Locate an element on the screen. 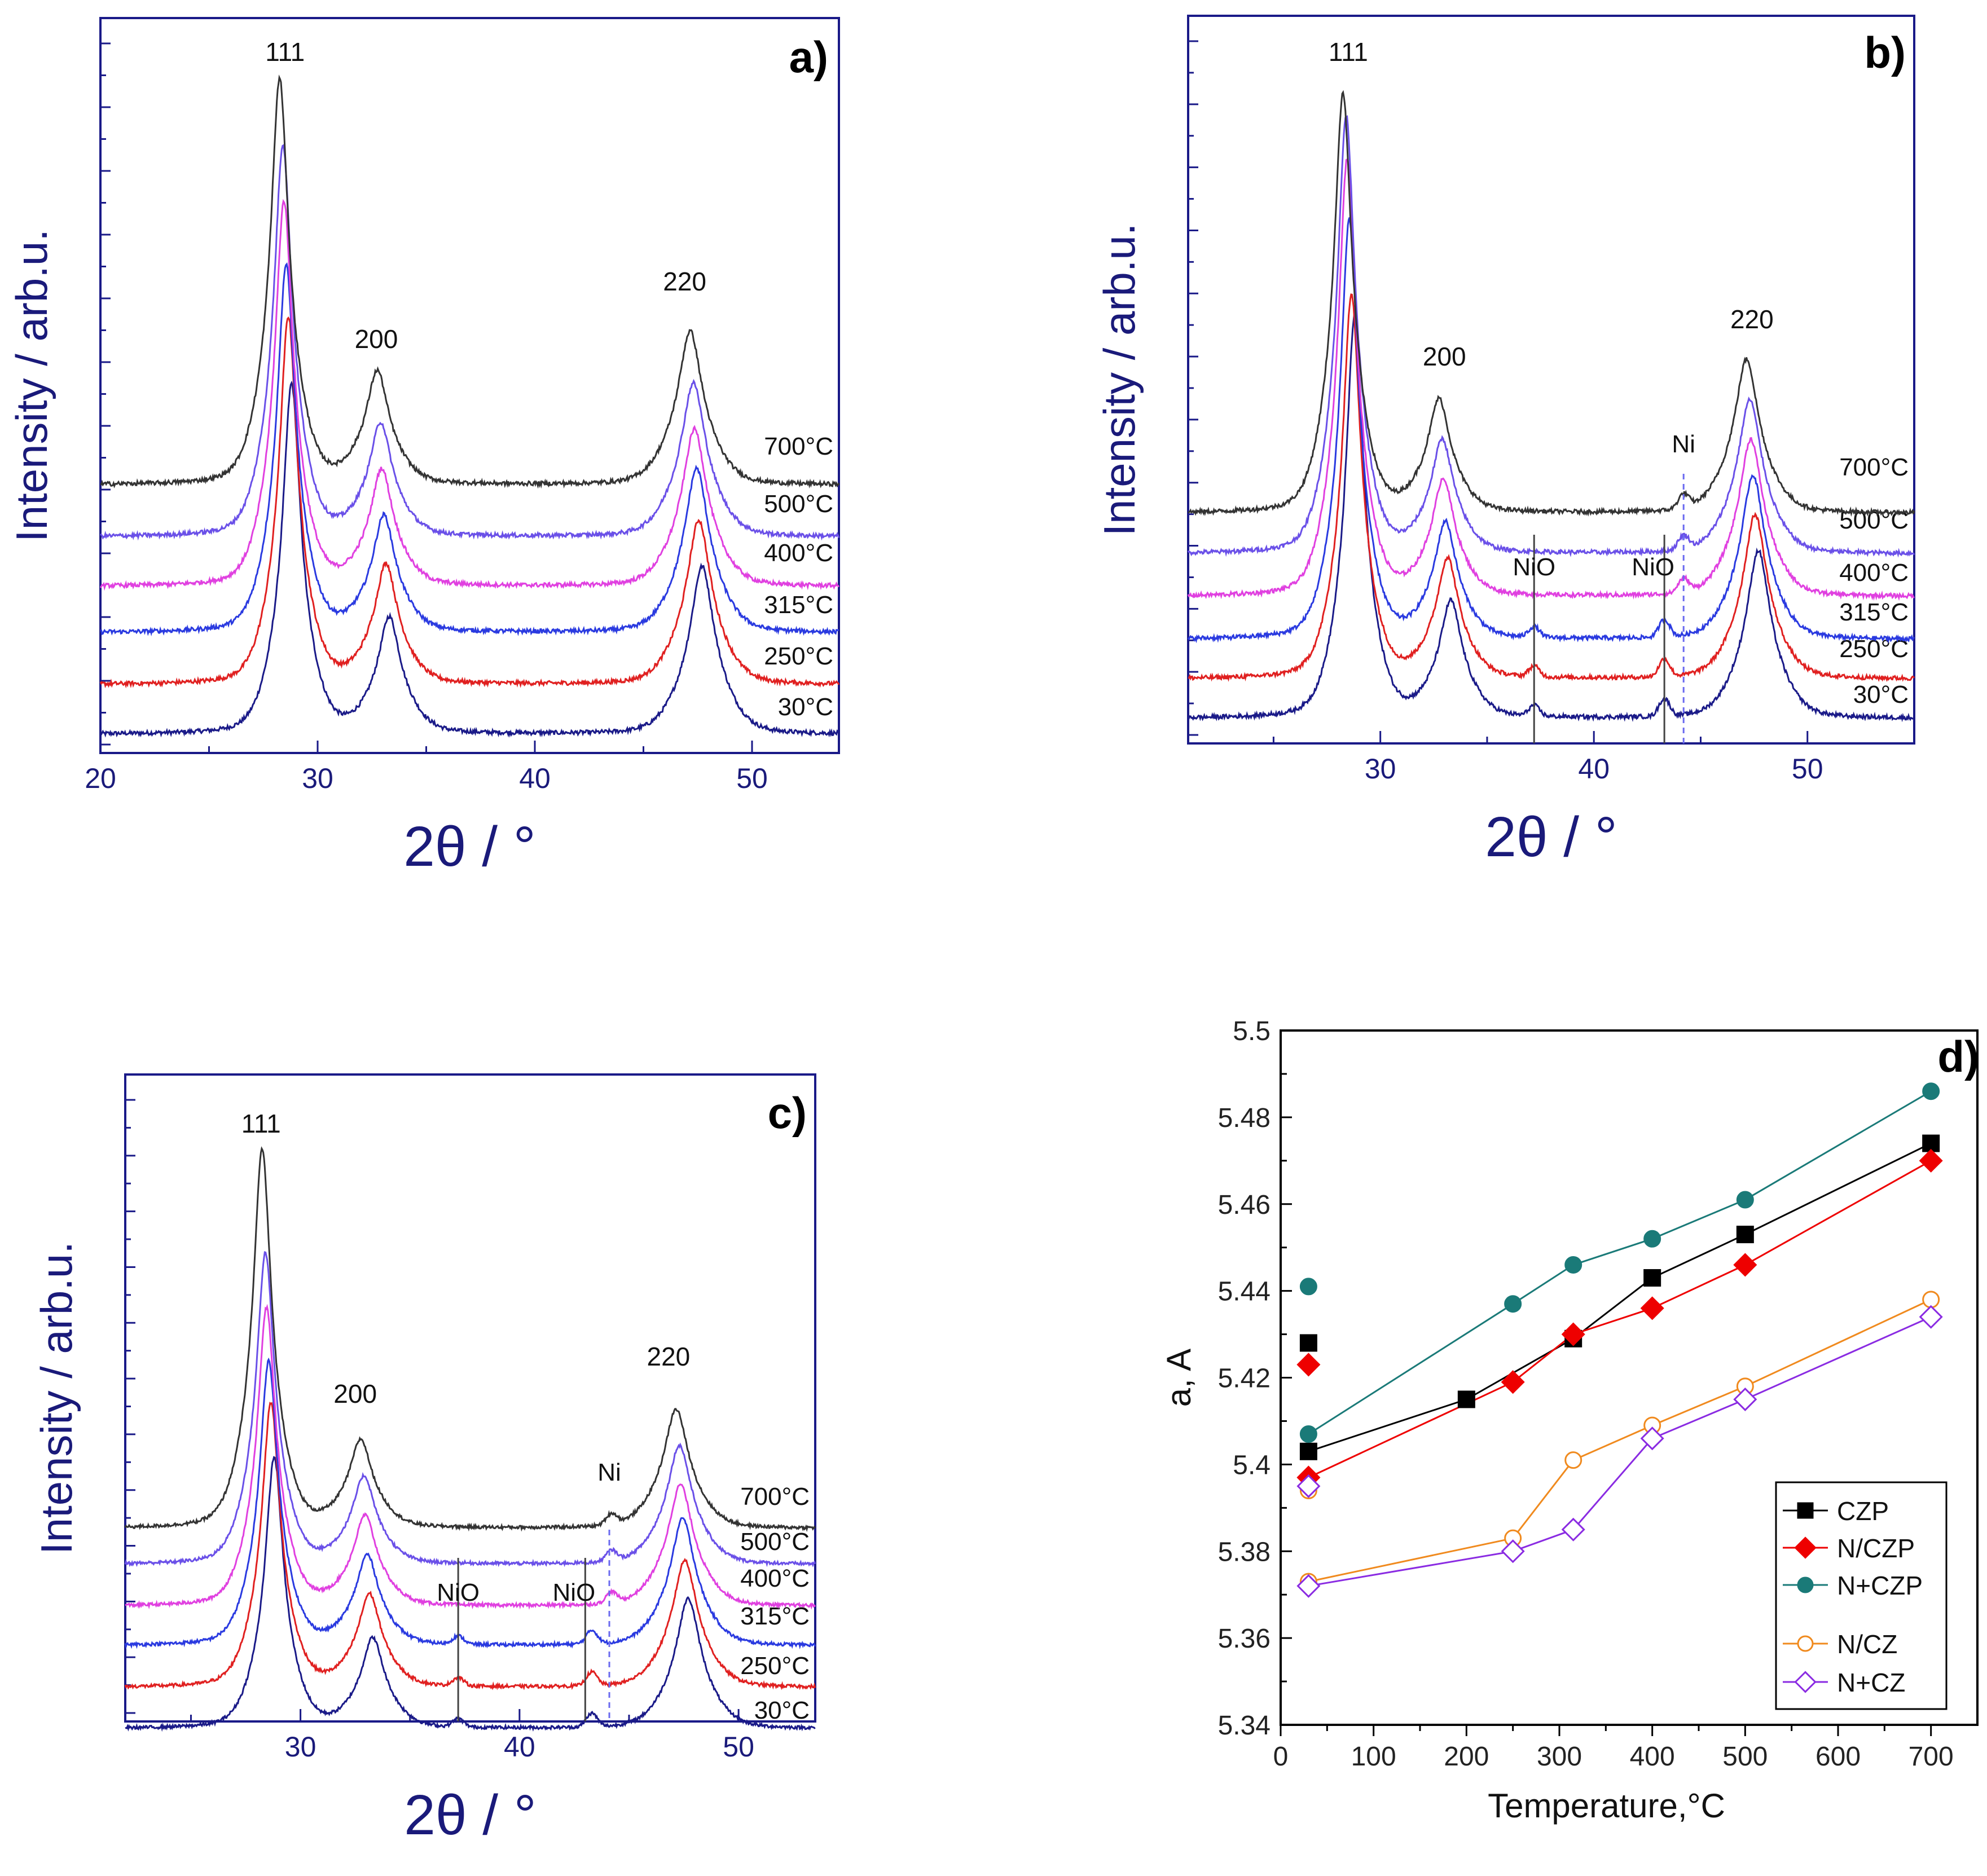  legend-label: N+CZ is located at coordinates (1871, 1682).